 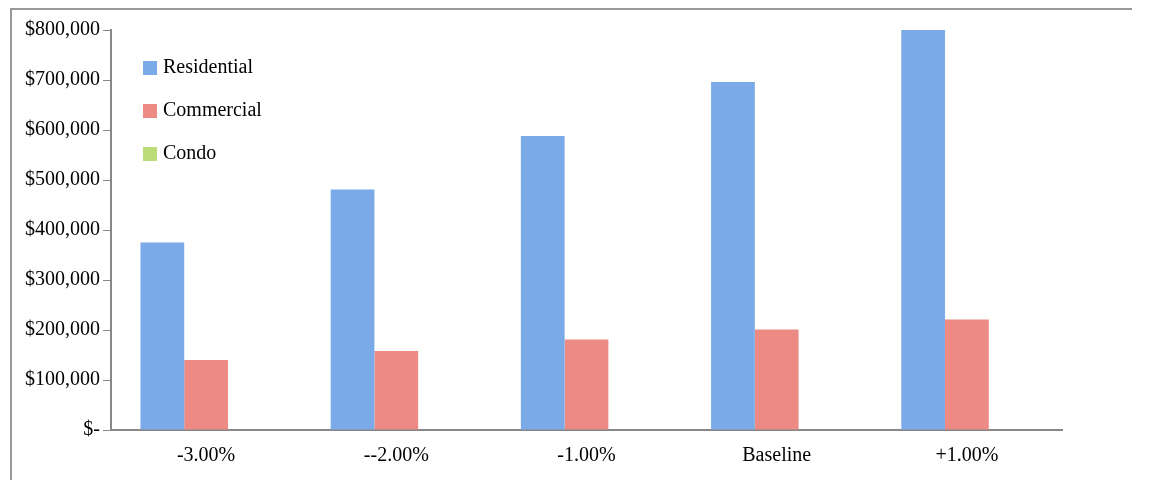 What do you see at coordinates (62, 178) in the screenshot?
I see `y-tick-label: $500,000` at bounding box center [62, 178].